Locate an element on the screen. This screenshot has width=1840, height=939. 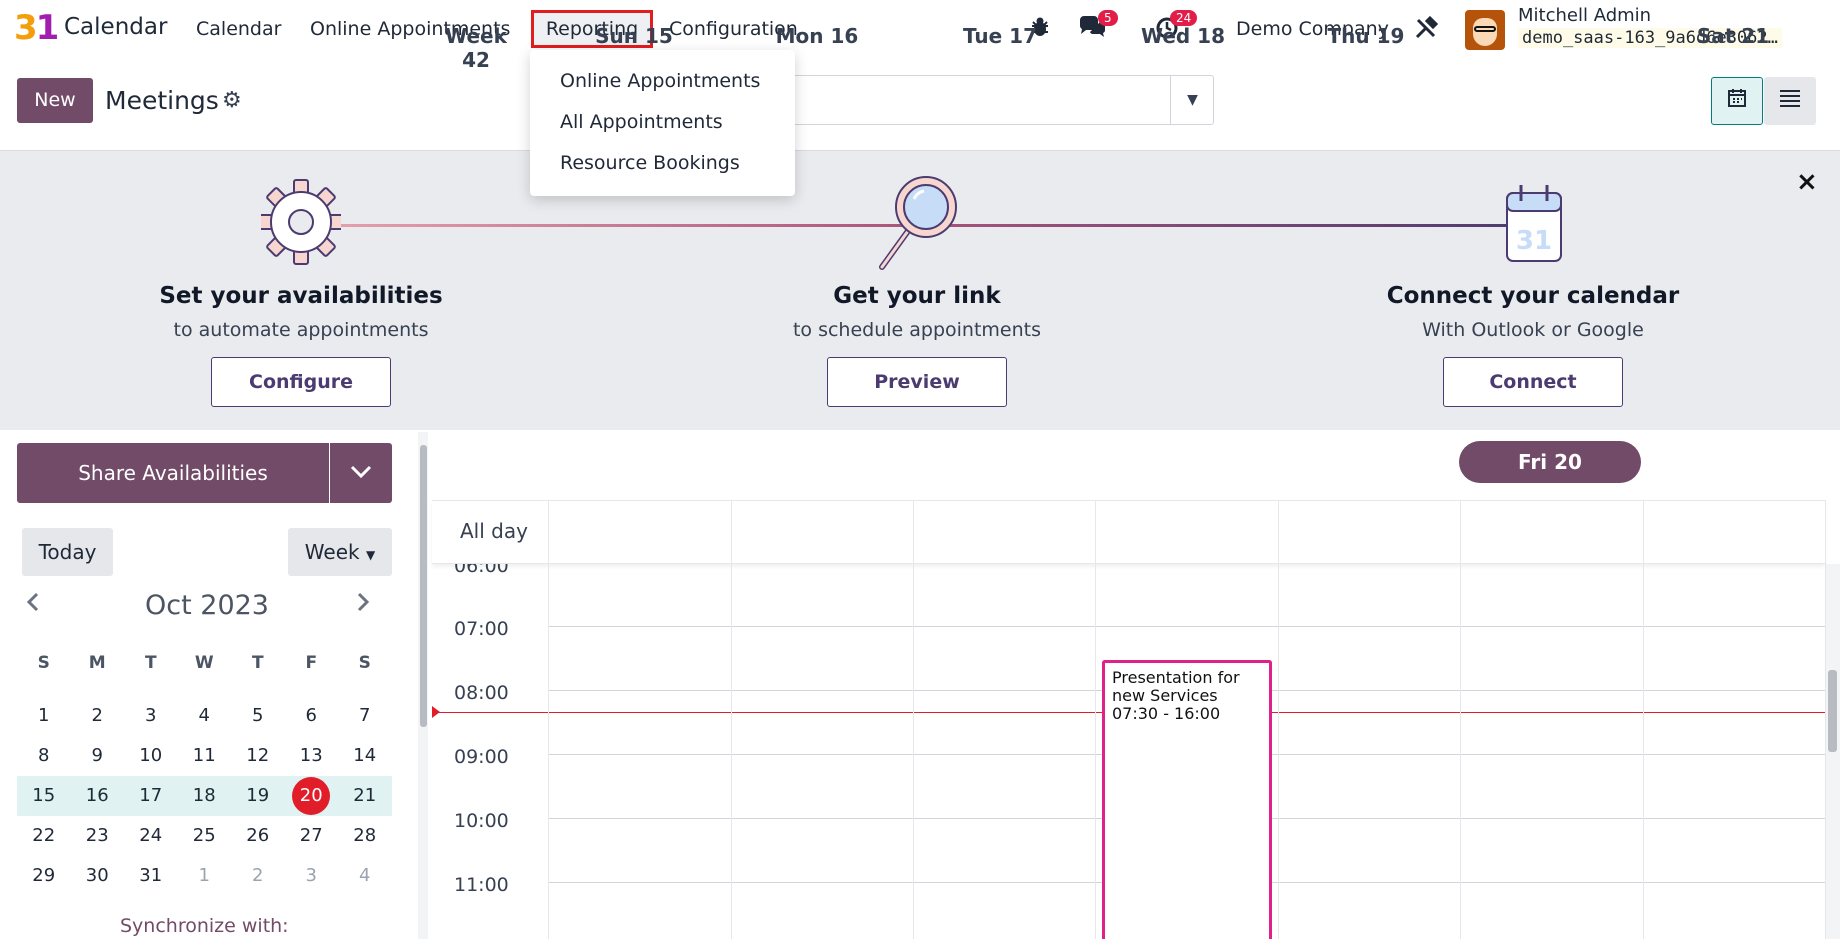
day-header-wed: Wed 18 is located at coordinates (1183, 36).